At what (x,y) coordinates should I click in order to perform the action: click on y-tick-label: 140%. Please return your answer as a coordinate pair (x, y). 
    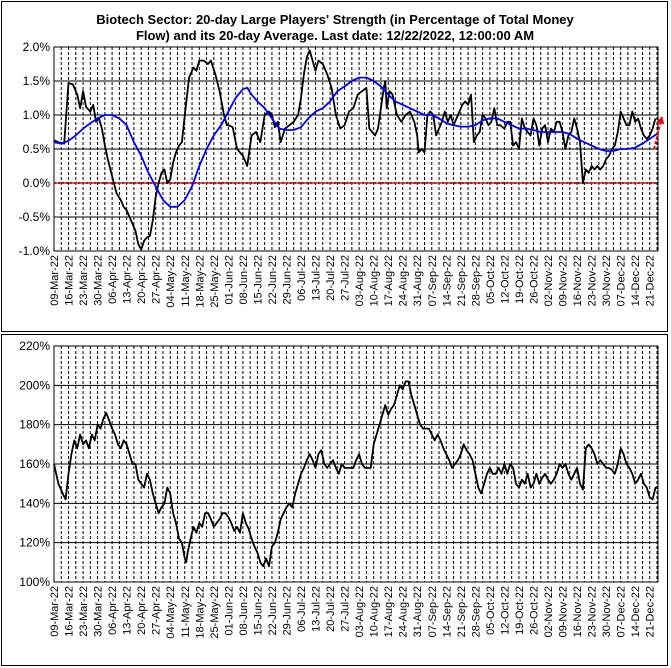
    Looking at the image, I should click on (34, 503).